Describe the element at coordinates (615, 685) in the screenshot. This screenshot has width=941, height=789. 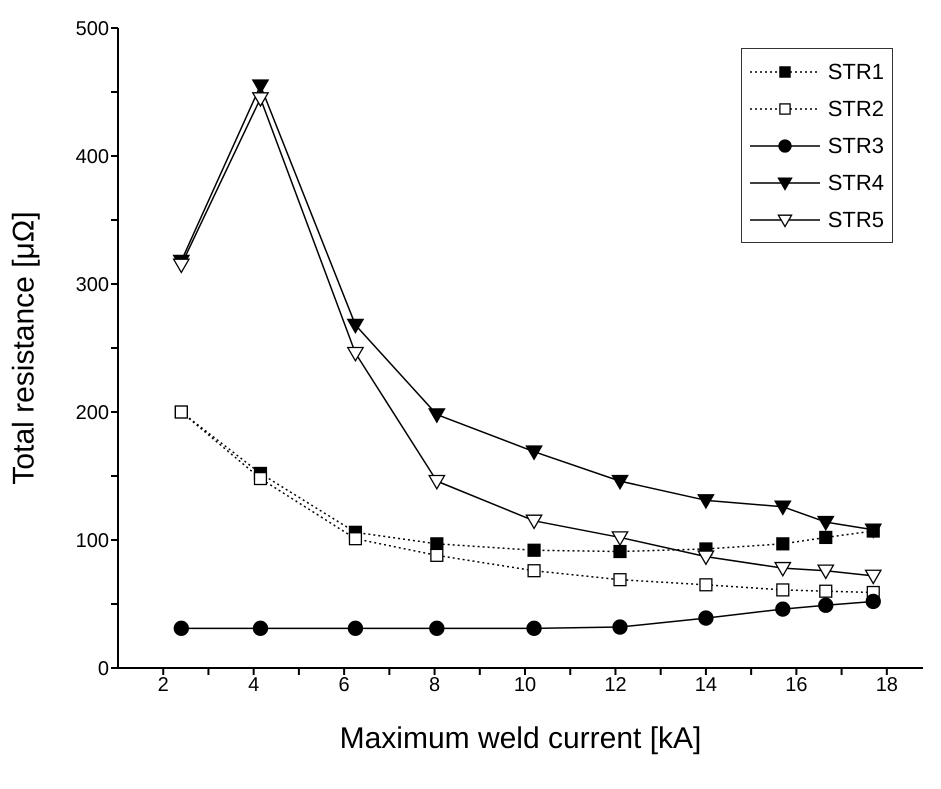
I see `x-tick-label: 12` at that location.